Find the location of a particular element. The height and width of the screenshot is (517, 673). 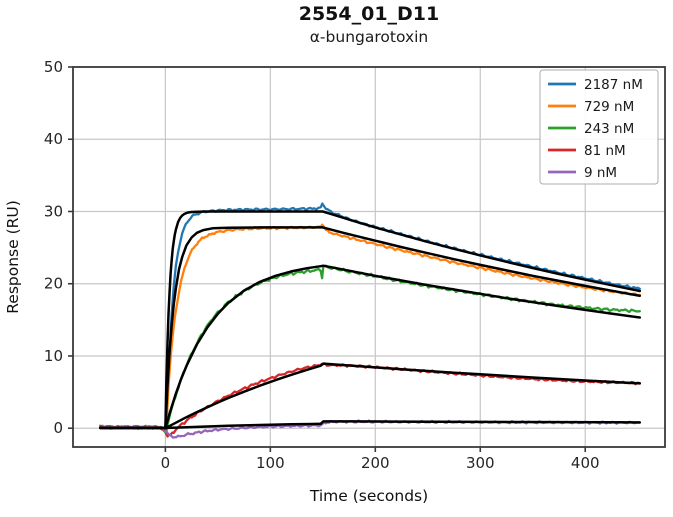

legend-label: 2187 nM is located at coordinates (613, 85).